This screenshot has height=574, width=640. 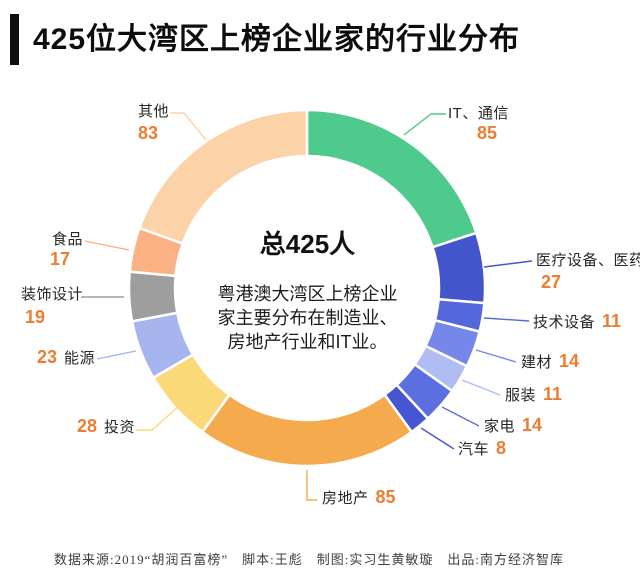 I want to click on segment-name: 食品, so click(x=68, y=239).